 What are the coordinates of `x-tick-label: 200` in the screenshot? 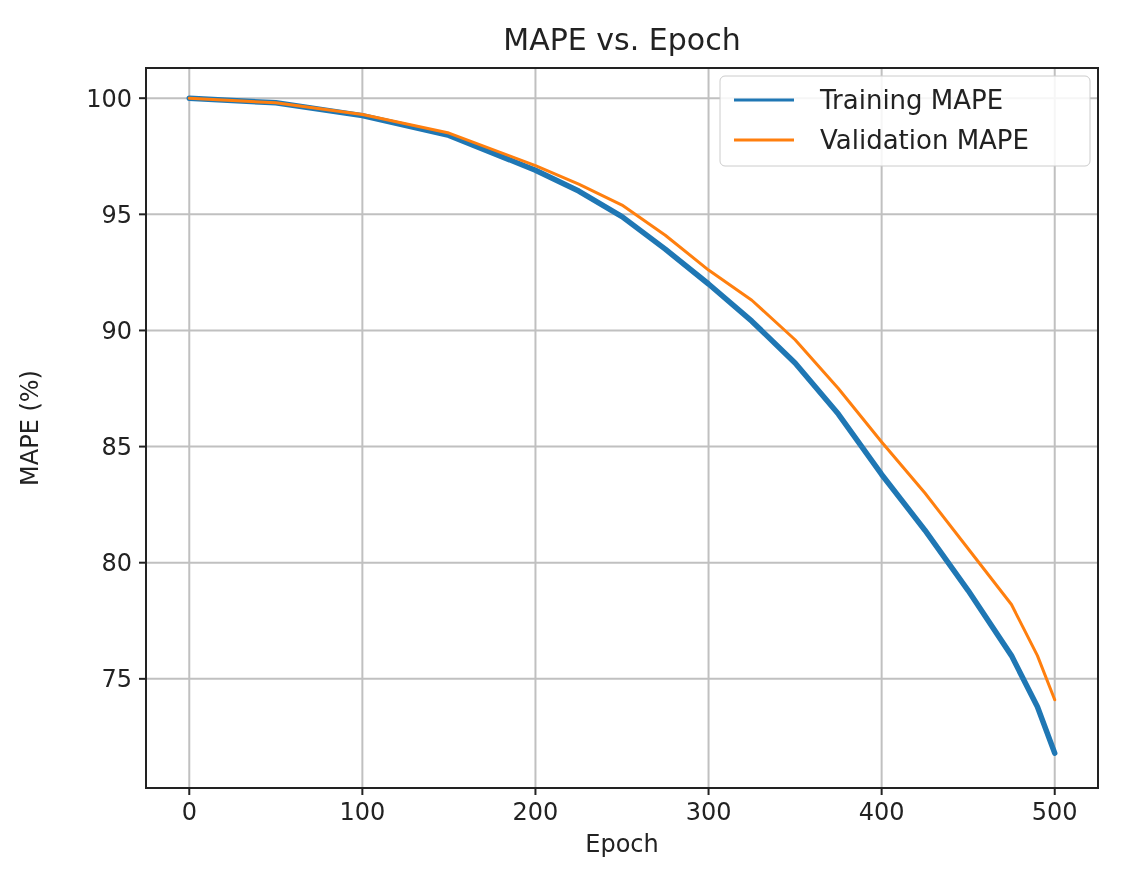 It's located at (535, 812).